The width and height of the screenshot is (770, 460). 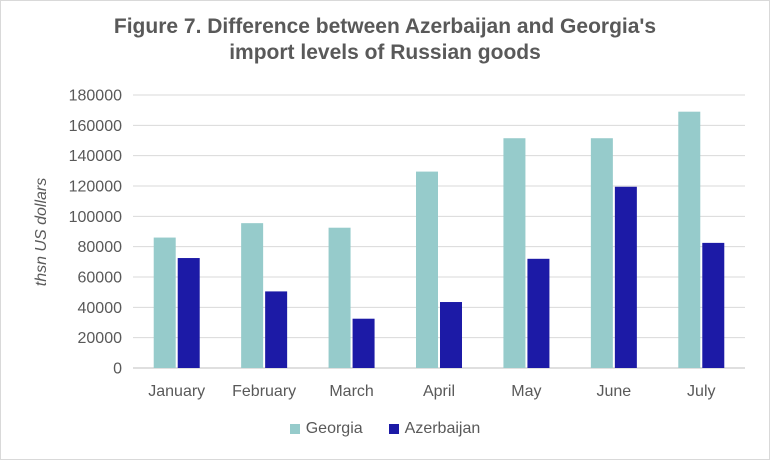 I want to click on bar-georgia-february, so click(x=252, y=295).